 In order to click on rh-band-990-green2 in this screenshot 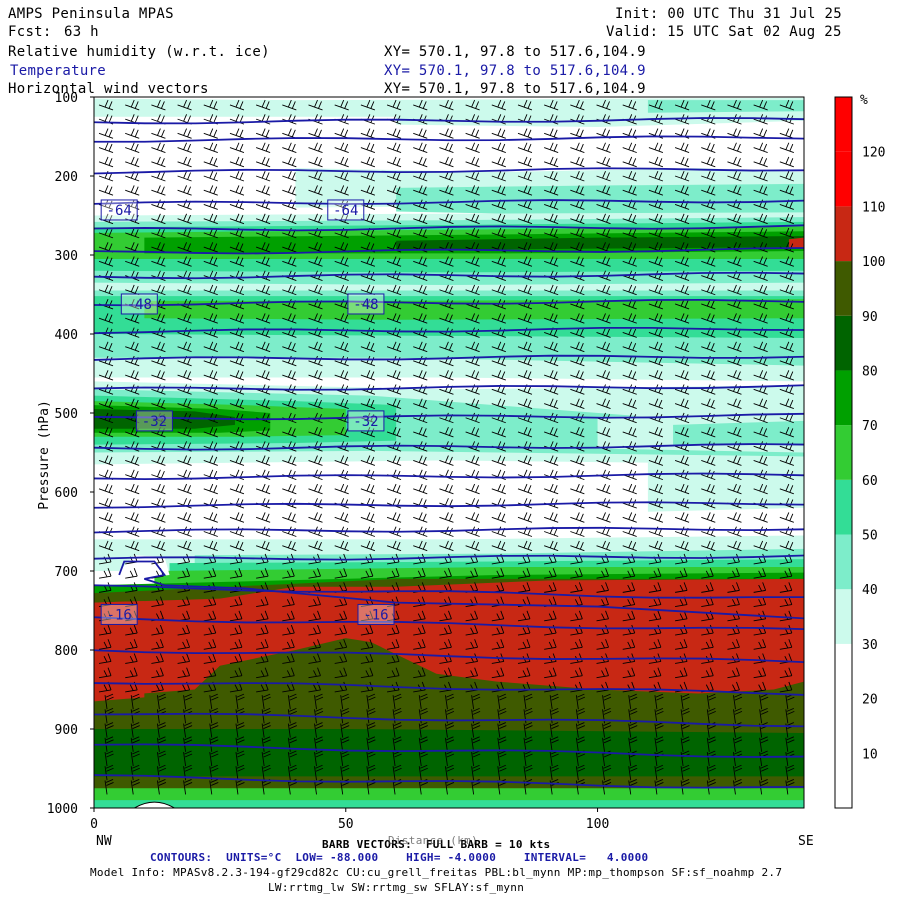, I will do `click(449, 804)`.